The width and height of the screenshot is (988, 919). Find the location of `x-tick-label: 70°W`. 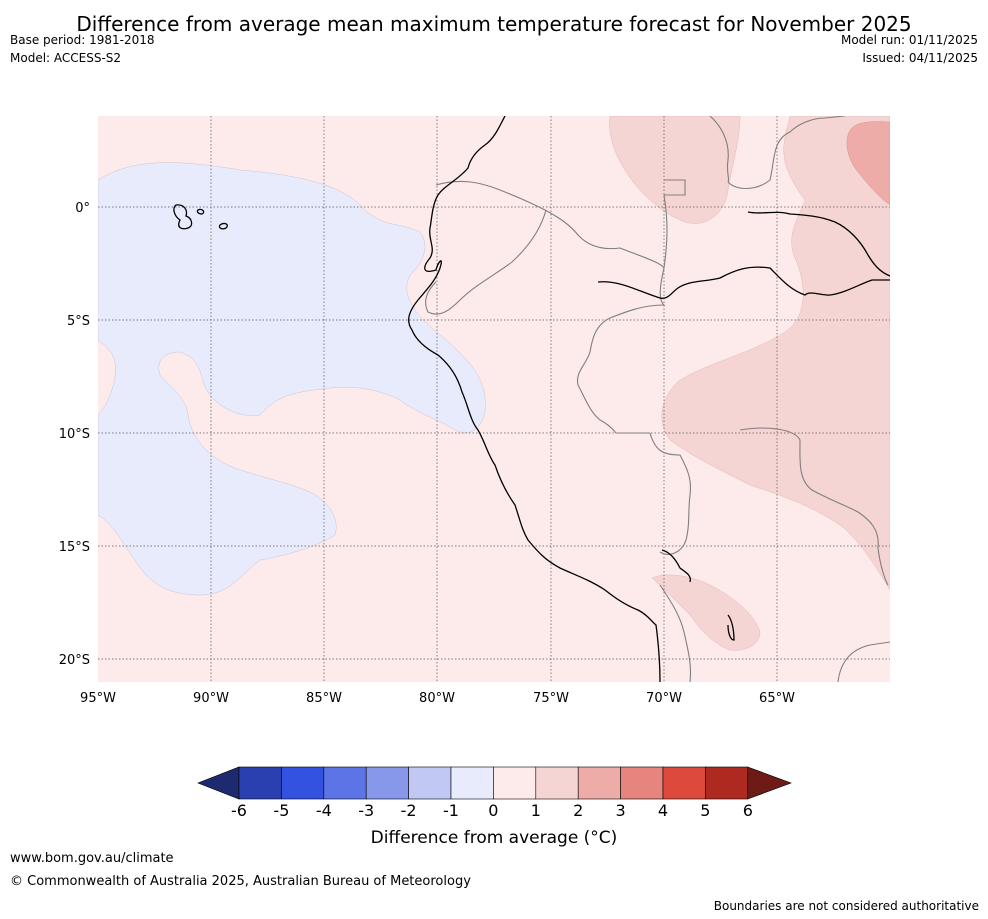

x-tick-label: 70°W is located at coordinates (664, 698).